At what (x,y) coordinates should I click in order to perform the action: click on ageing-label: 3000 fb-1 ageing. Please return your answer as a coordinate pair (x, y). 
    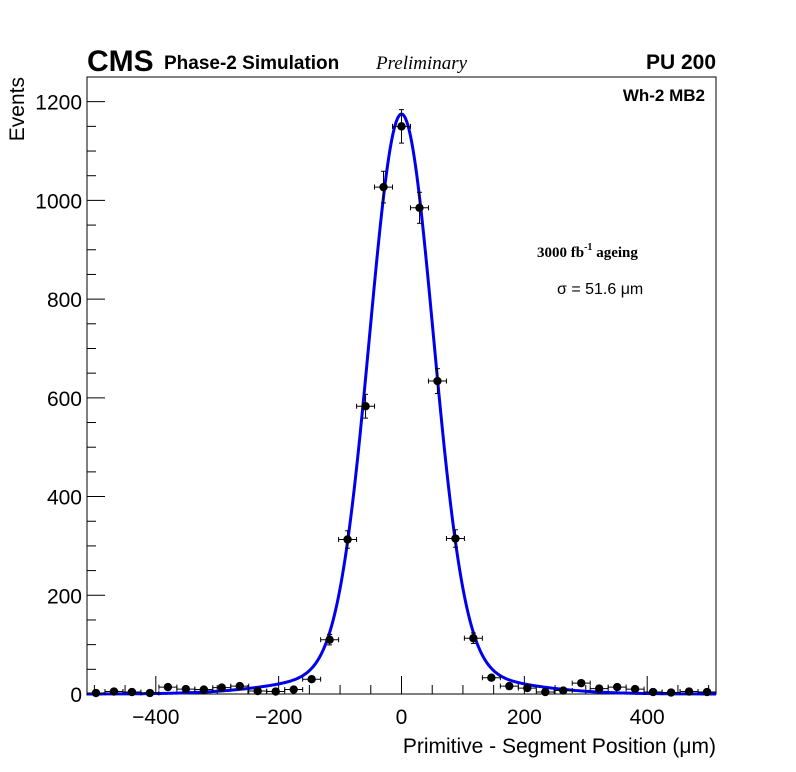
    Looking at the image, I should click on (587, 251).